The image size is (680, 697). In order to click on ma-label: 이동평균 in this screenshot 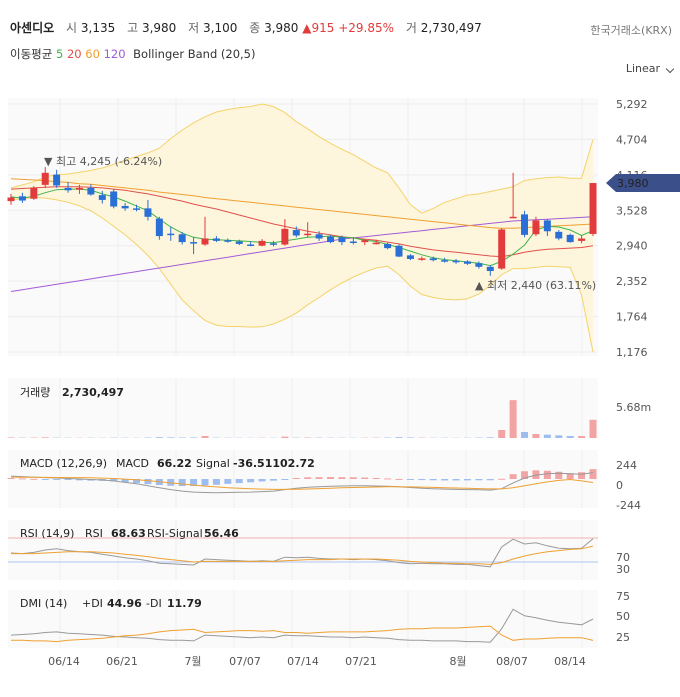, I will do `click(31, 54)`.